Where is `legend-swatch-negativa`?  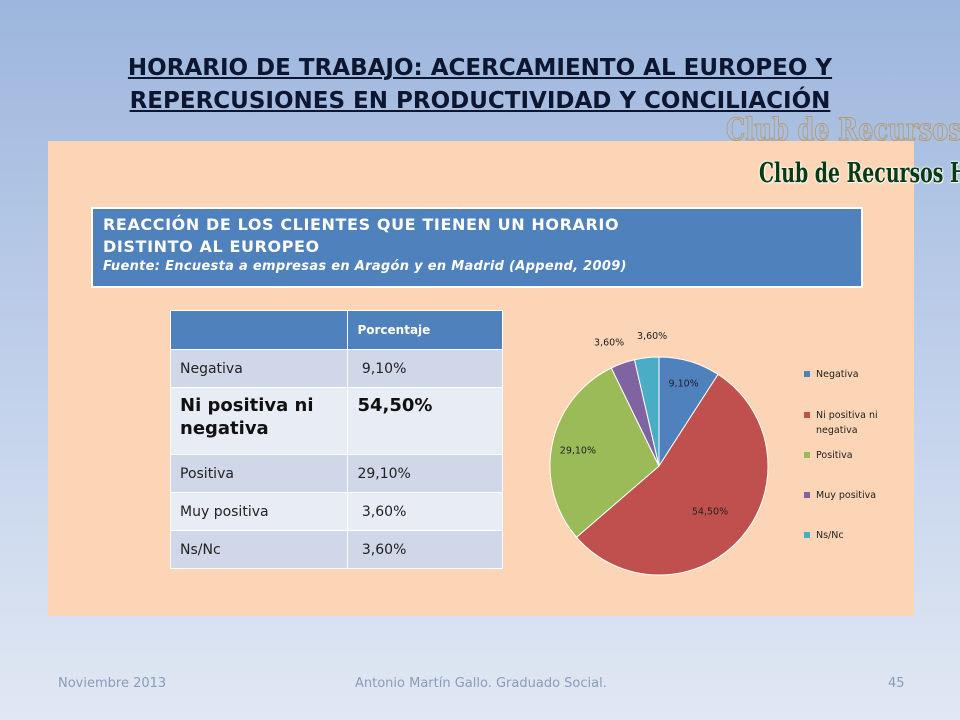 legend-swatch-negativa is located at coordinates (807, 374).